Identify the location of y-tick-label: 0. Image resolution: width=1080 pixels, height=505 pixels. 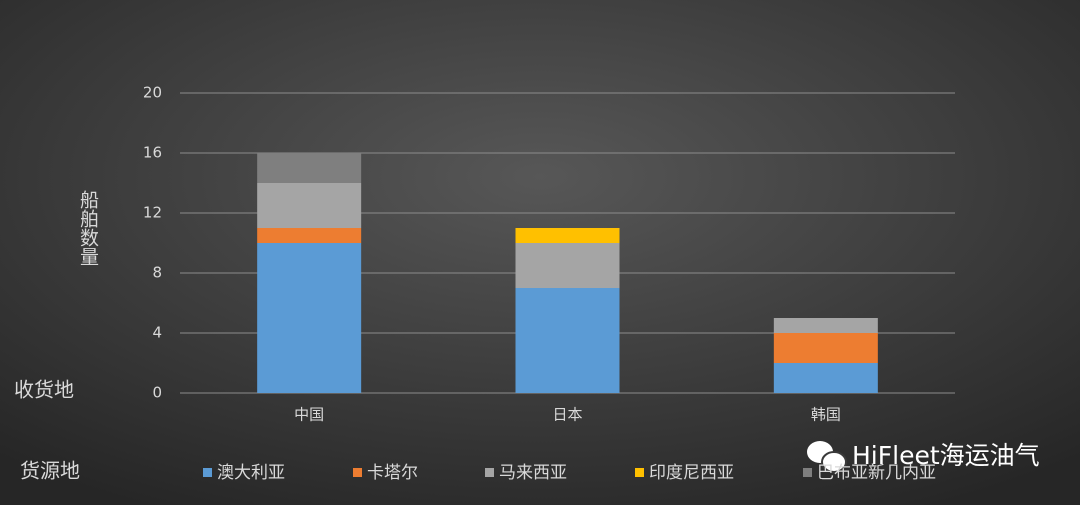
(157, 393).